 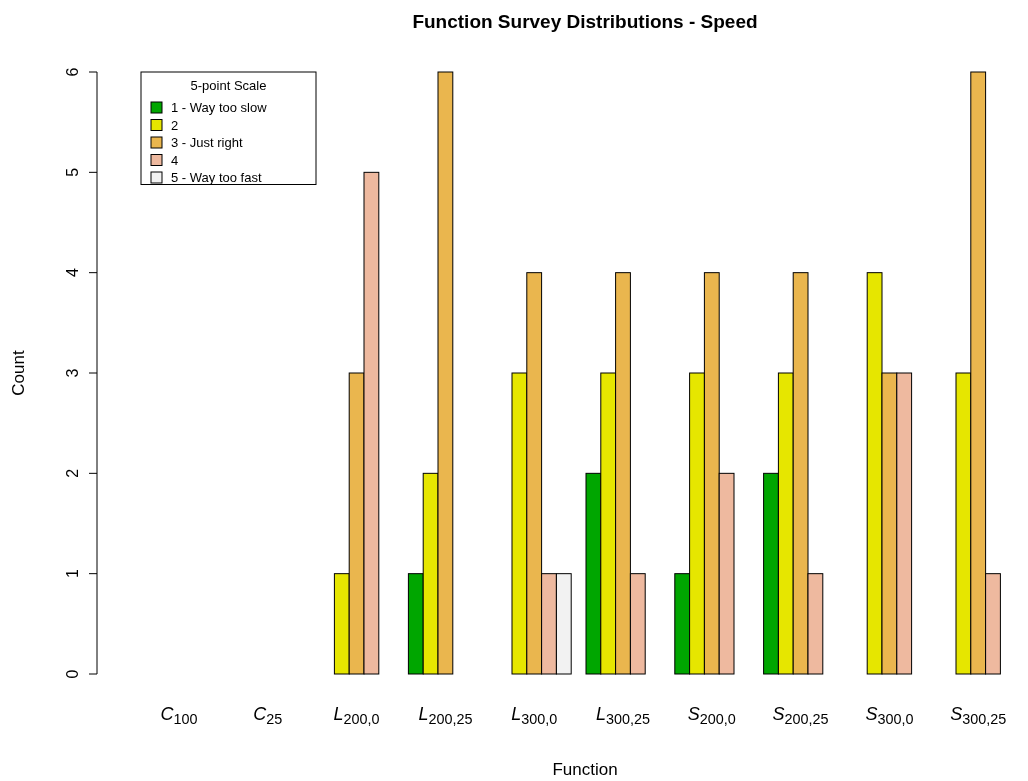 I want to click on legend-label: 2, so click(x=175, y=125).